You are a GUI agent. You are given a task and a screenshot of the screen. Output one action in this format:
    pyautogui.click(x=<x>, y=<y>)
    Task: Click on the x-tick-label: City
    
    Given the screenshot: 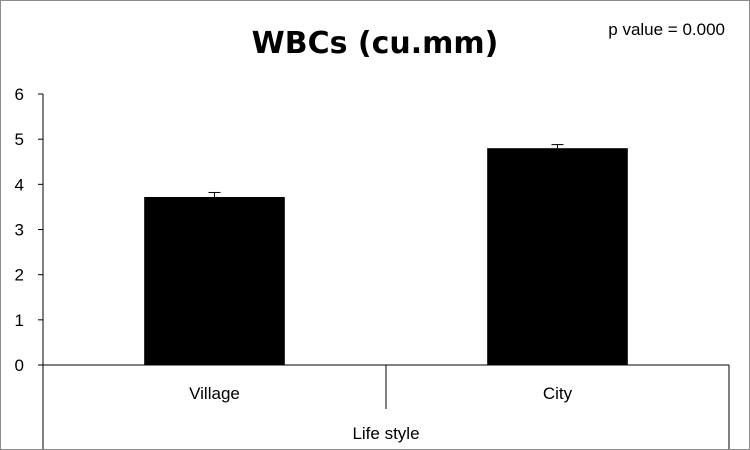 What is the action you would take?
    pyautogui.click(x=558, y=393)
    